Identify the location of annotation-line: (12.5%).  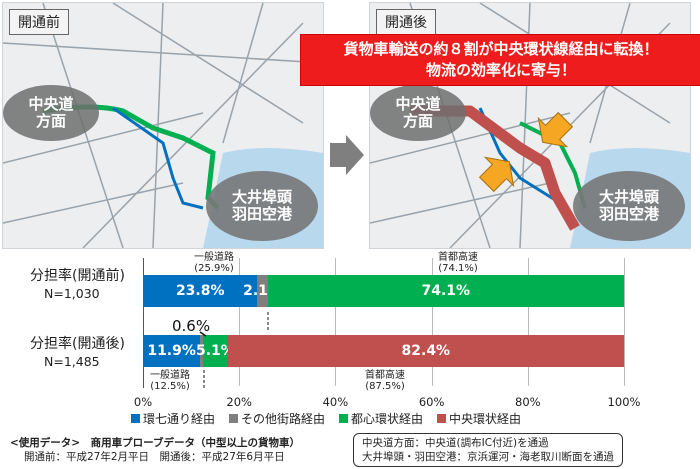
(170, 386).